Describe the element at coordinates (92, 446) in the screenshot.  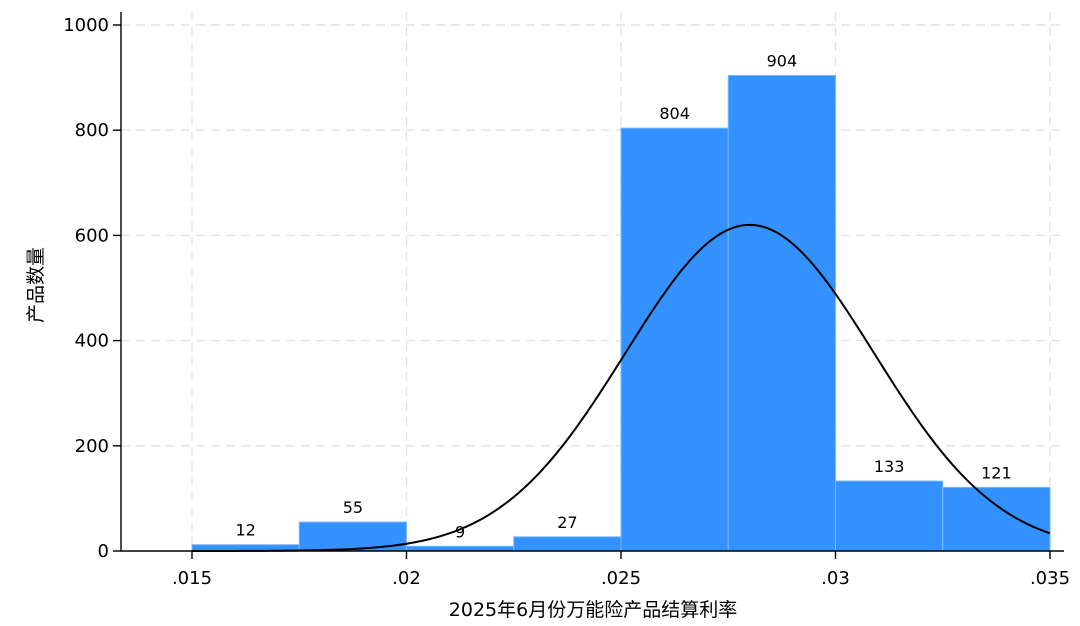
I see `y-tick-label: 200` at that location.